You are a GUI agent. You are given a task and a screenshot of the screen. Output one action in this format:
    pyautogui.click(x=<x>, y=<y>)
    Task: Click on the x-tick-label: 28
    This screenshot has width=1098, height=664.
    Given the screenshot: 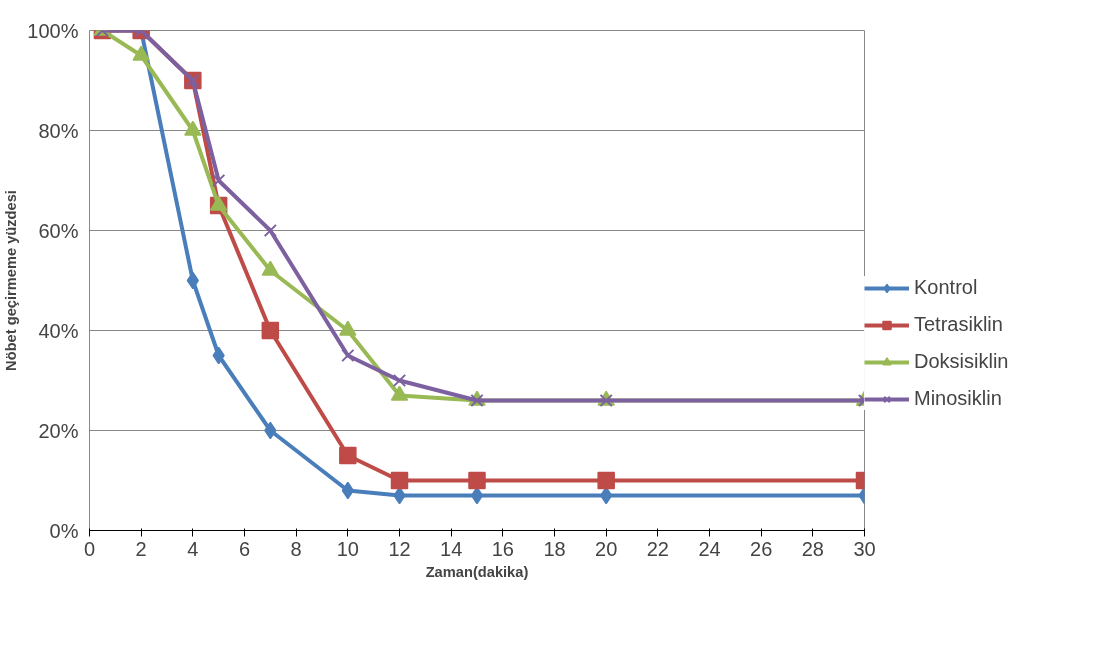 What is the action you would take?
    pyautogui.click(x=812, y=548)
    